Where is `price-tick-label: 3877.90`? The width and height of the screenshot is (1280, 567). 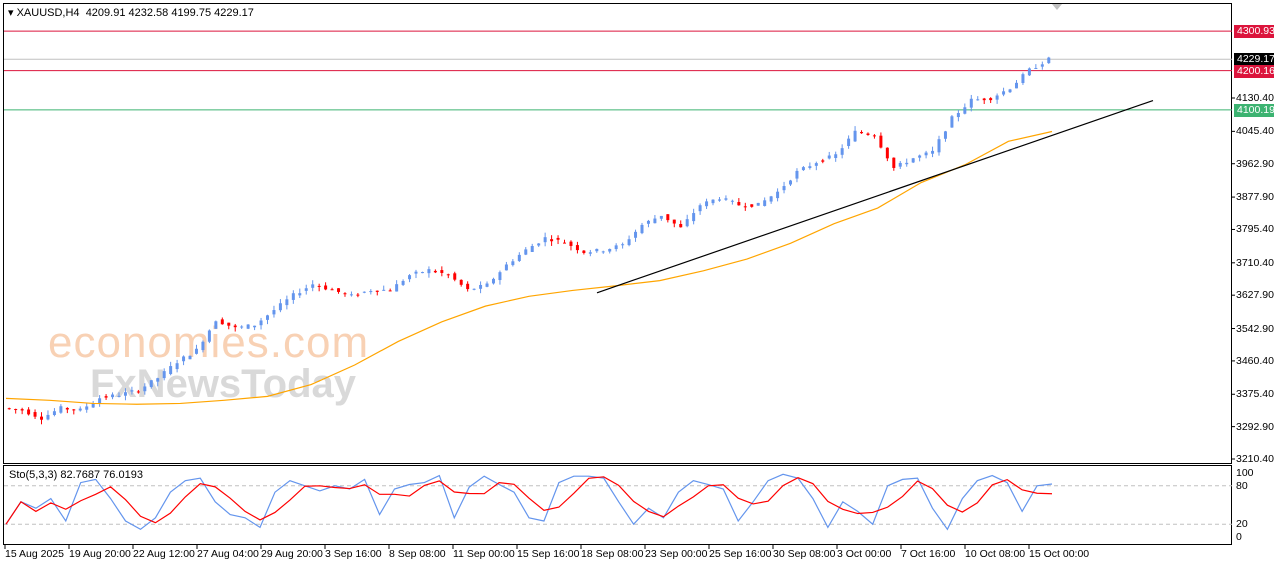
price-tick-label: 3877.90 is located at coordinates (1255, 197).